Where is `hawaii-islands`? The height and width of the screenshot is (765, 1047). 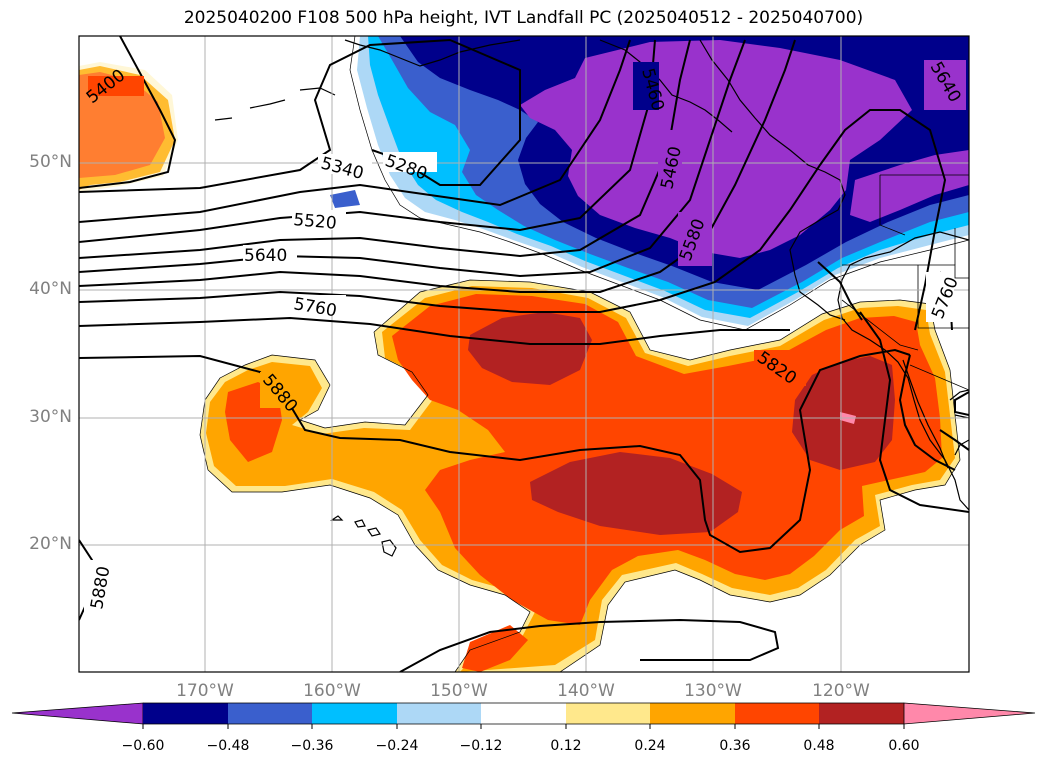 hawaii-islands is located at coordinates (363, 536).